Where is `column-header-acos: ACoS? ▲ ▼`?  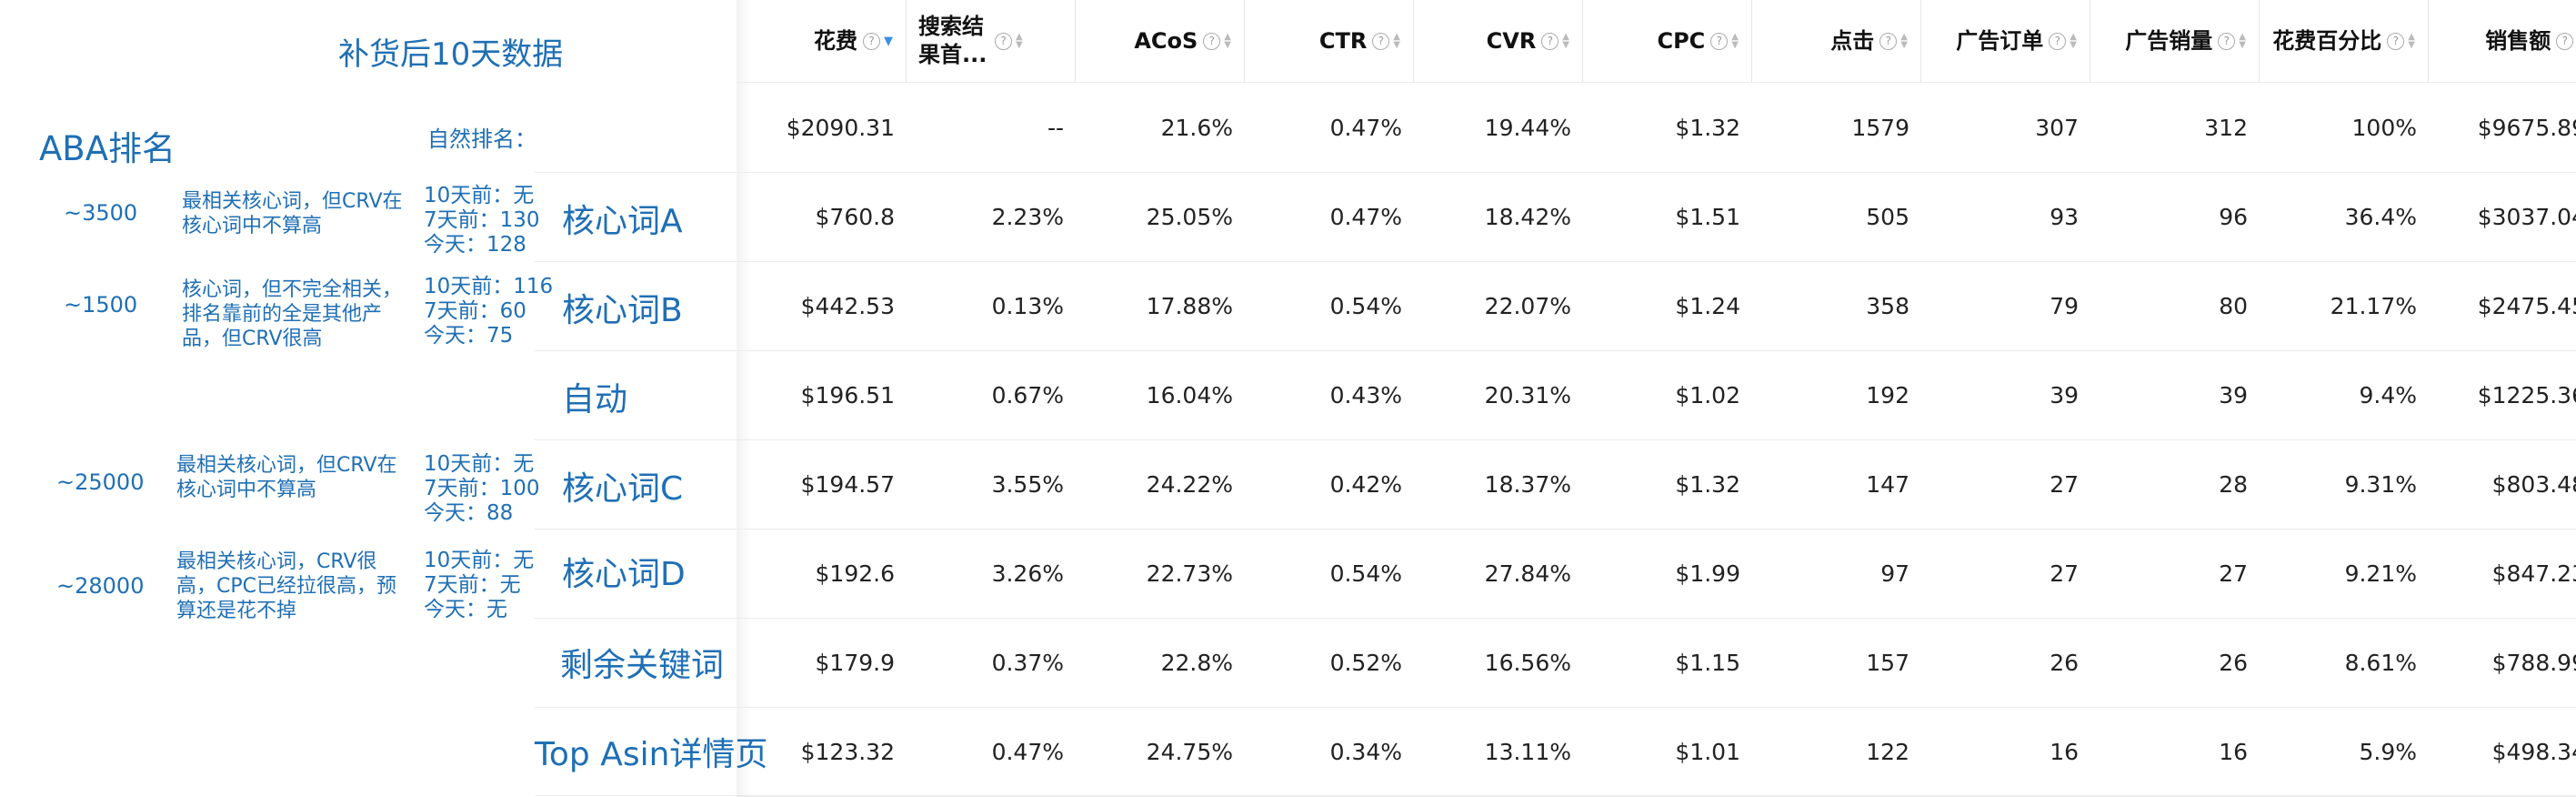 column-header-acos: ACoS? ▲ ▼ is located at coordinates (1153, 41).